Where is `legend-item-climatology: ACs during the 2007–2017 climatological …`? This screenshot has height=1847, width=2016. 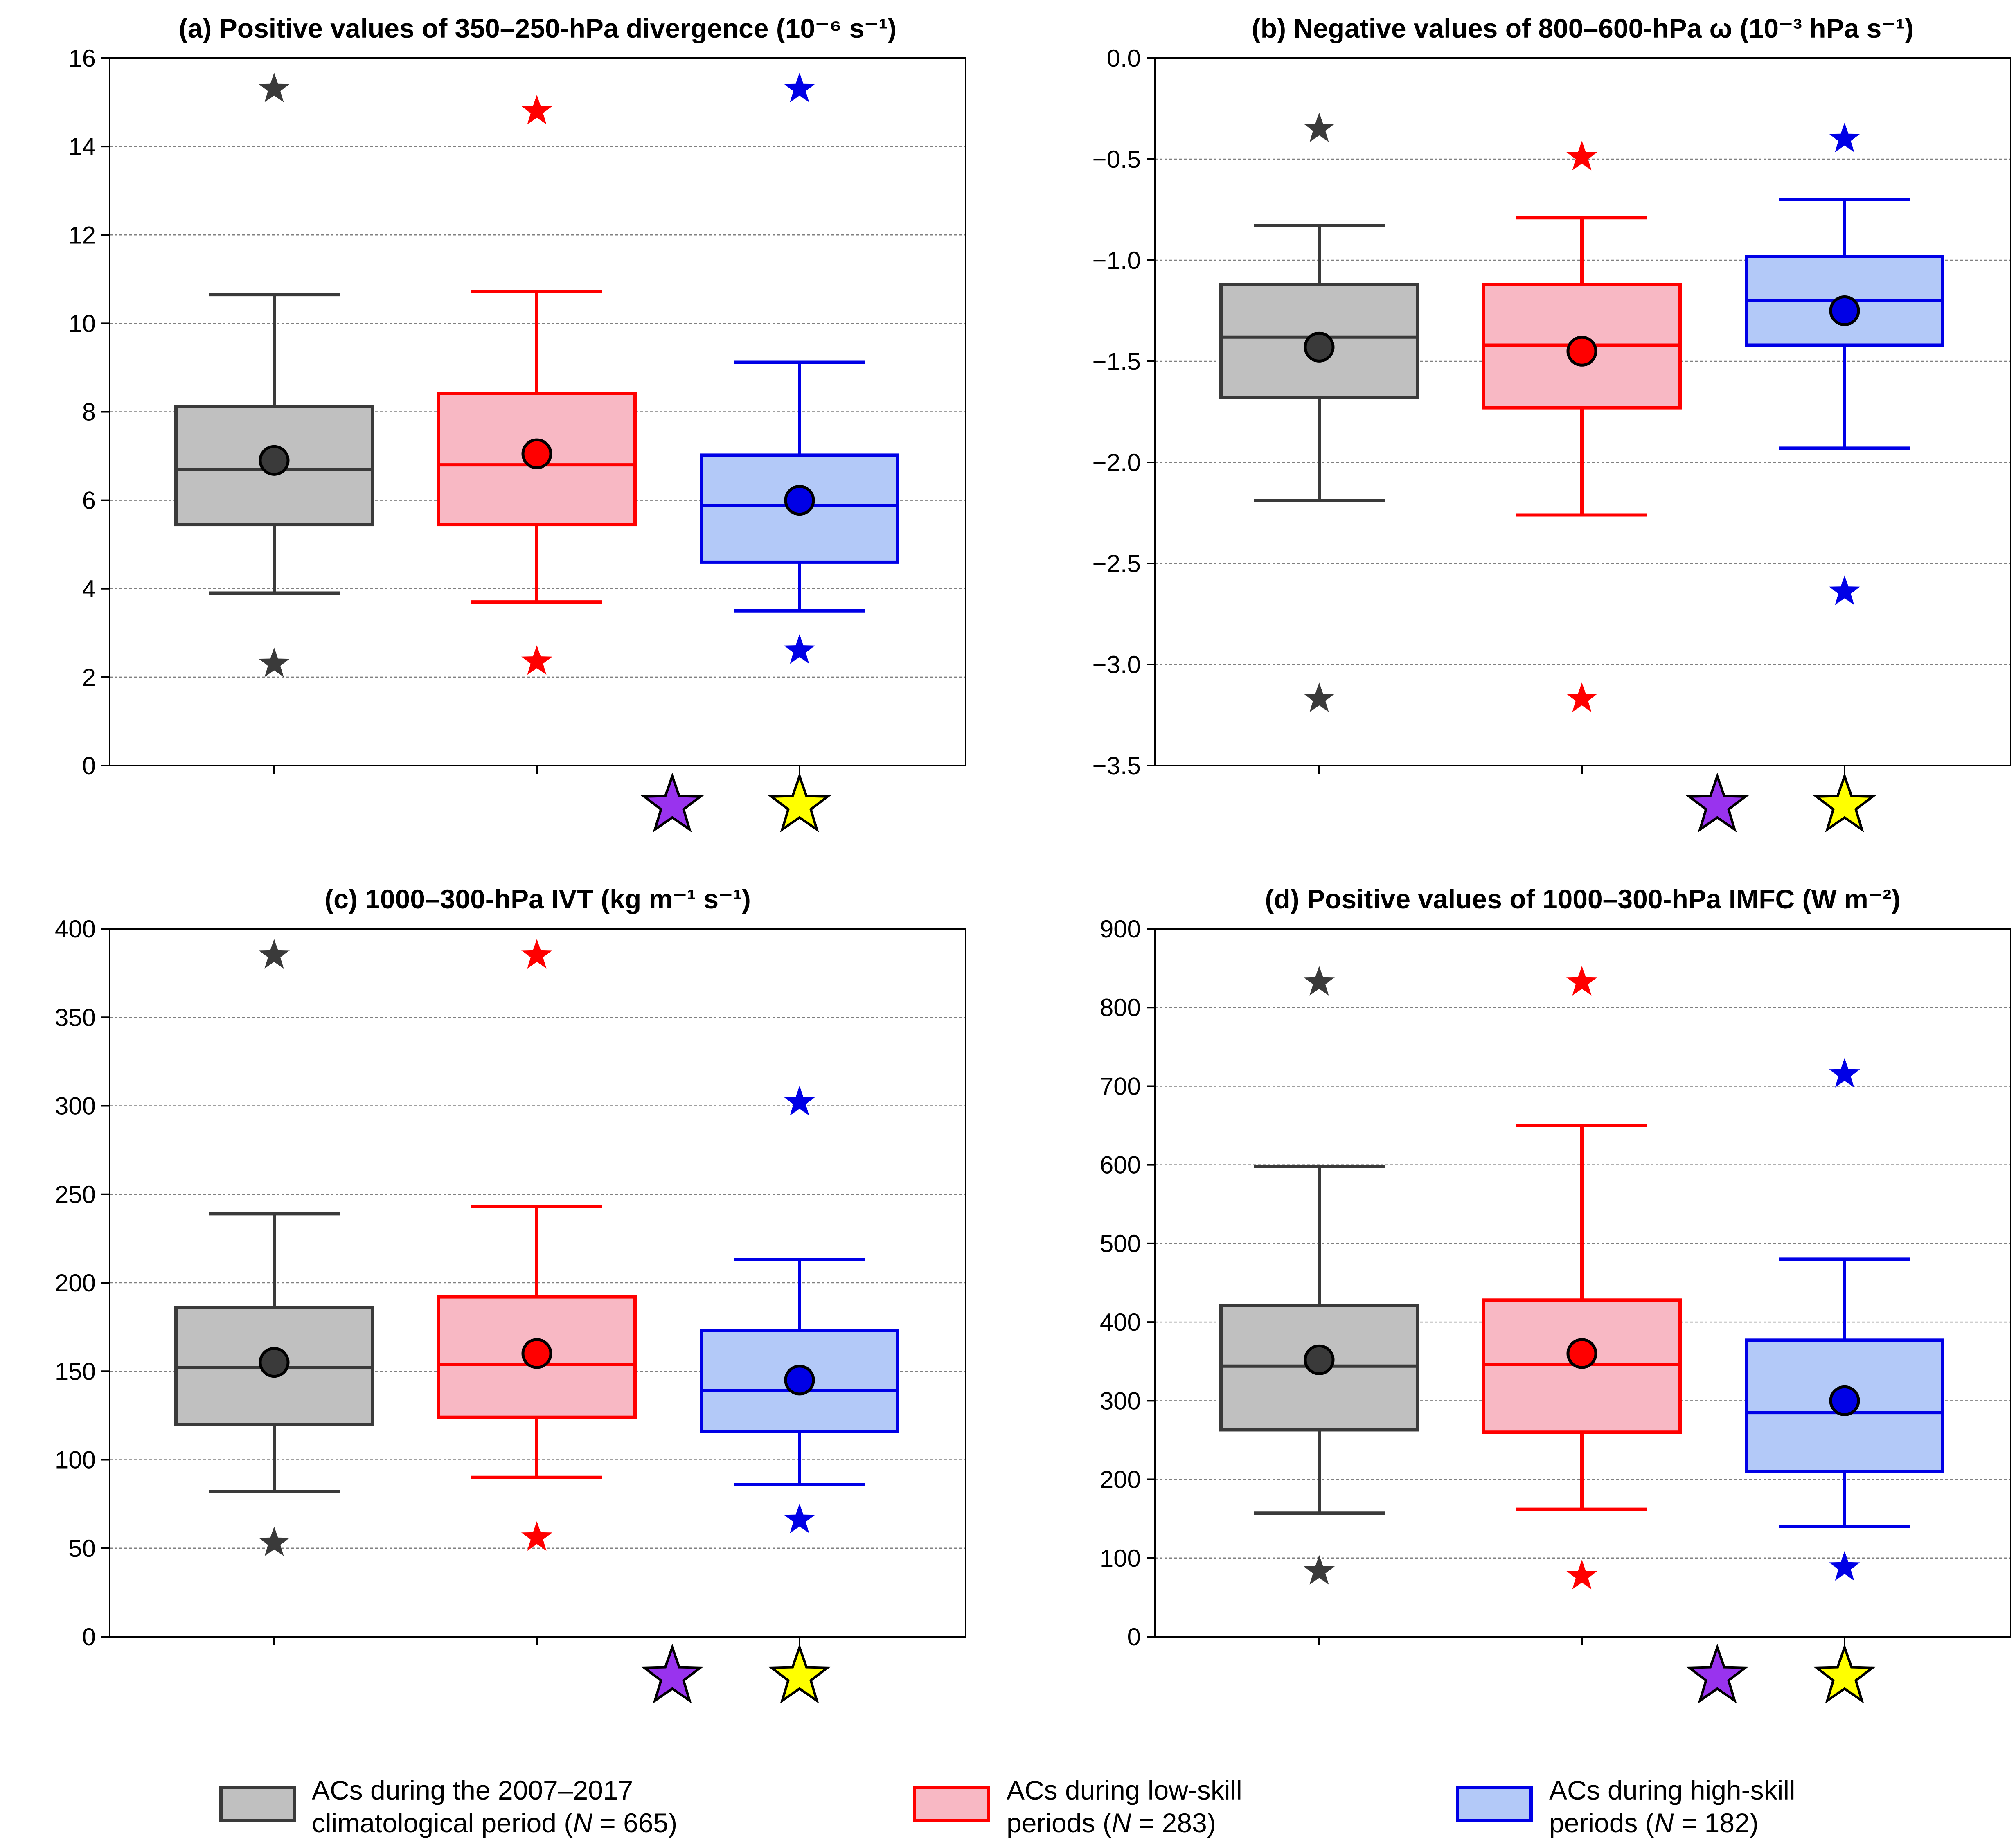 legend-item-climatology: ACs during the 2007–2017 climatological … is located at coordinates (448, 1807).